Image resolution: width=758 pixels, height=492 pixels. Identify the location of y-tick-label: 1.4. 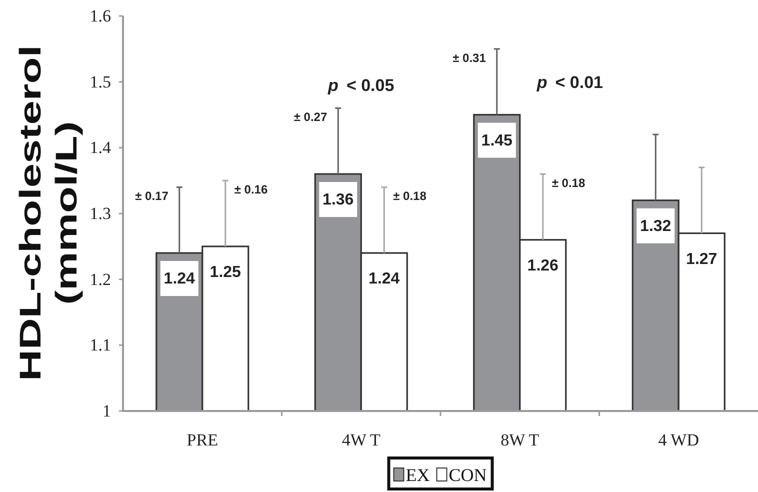
(101, 148).